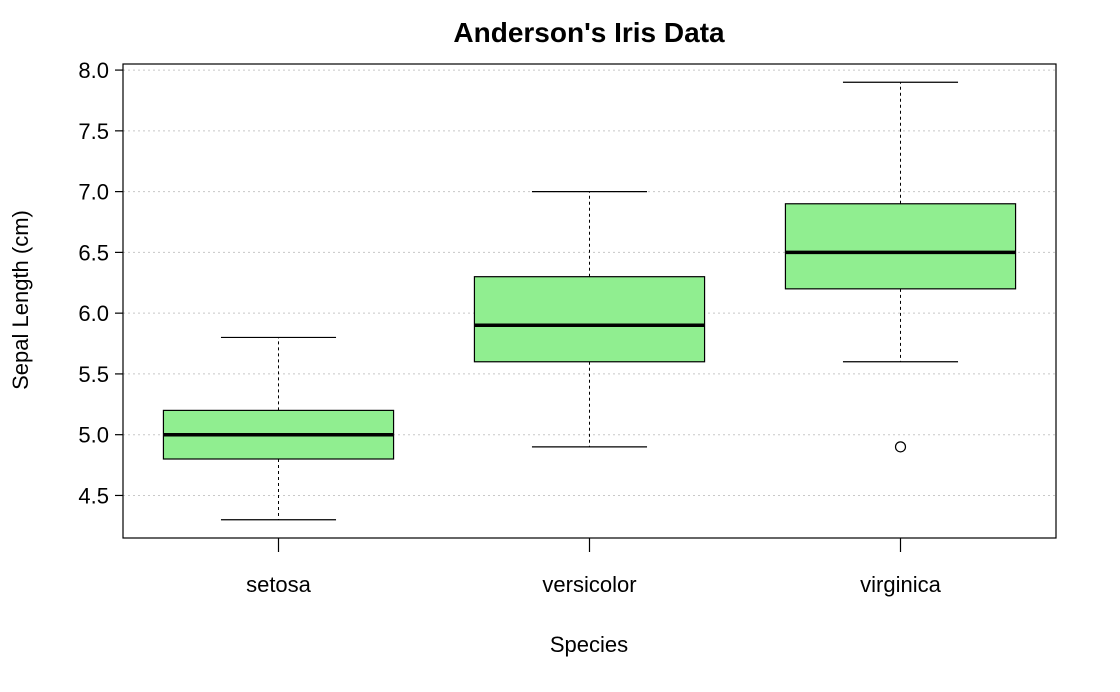  What do you see at coordinates (93, 192) in the screenshot?
I see `y-tick-label: 7.0` at bounding box center [93, 192].